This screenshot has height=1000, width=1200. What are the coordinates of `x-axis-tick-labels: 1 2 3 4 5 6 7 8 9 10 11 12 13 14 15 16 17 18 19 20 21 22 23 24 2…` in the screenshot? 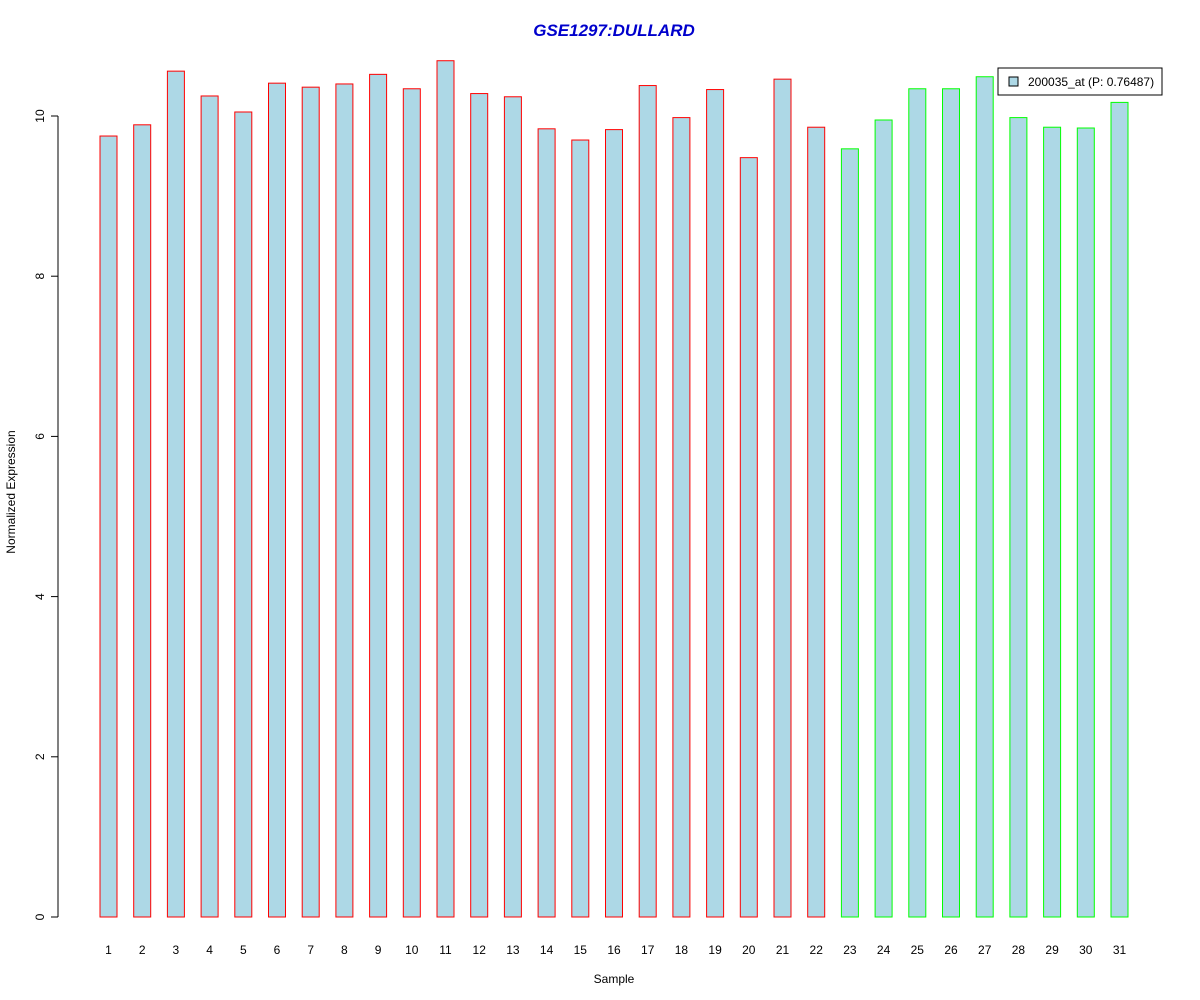 It's located at (615, 950).